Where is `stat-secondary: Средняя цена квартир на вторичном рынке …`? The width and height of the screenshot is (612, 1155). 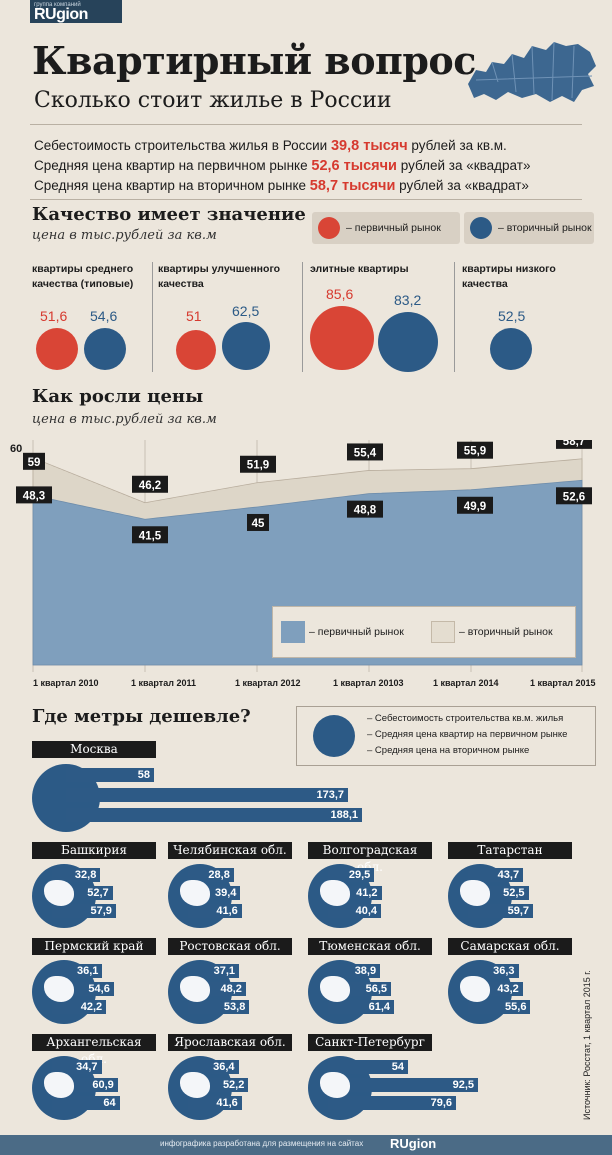
stat-secondary: Средняя цена квартир на вторичном рынке … is located at coordinates (281, 186).